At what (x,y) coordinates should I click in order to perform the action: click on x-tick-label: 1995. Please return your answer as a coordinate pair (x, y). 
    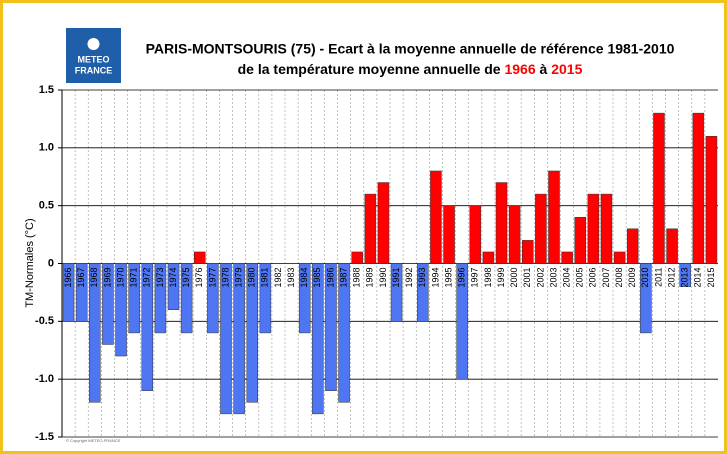
    Looking at the image, I should click on (448, 278).